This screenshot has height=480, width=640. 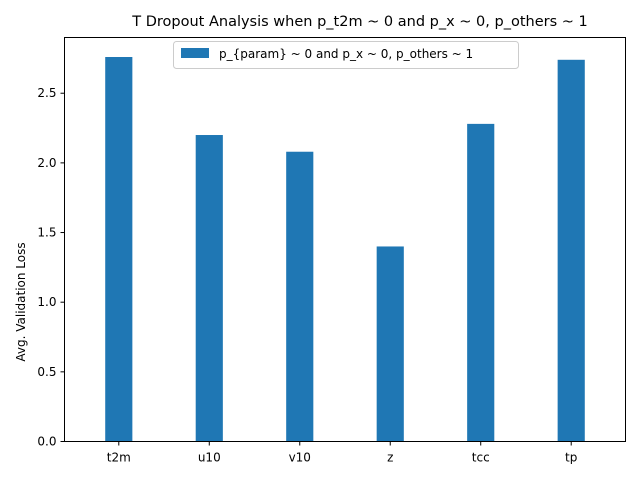 What do you see at coordinates (46, 233) in the screenshot?
I see `y-tick-label-1.5: 1.5` at bounding box center [46, 233].